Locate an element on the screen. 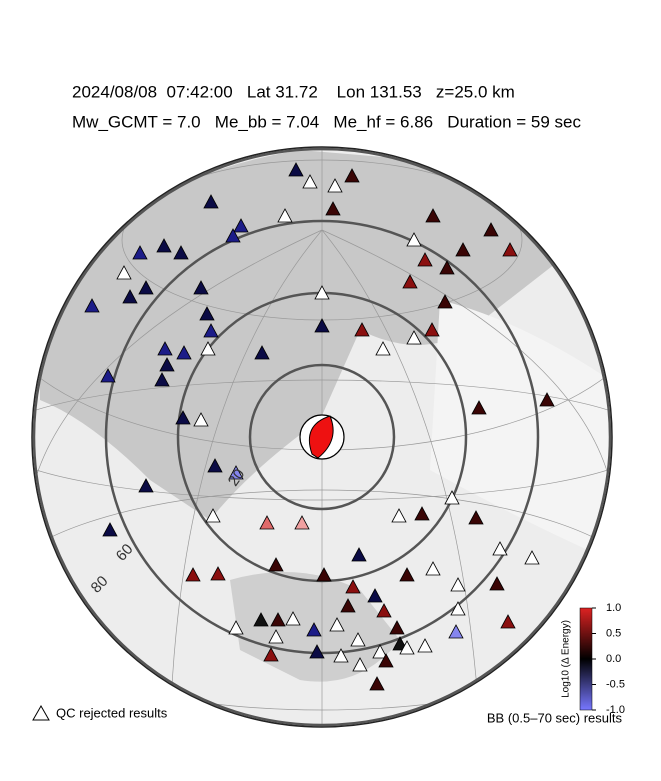 The image size is (661, 781). legend-qc: QC rejected results is located at coordinates (112, 712).